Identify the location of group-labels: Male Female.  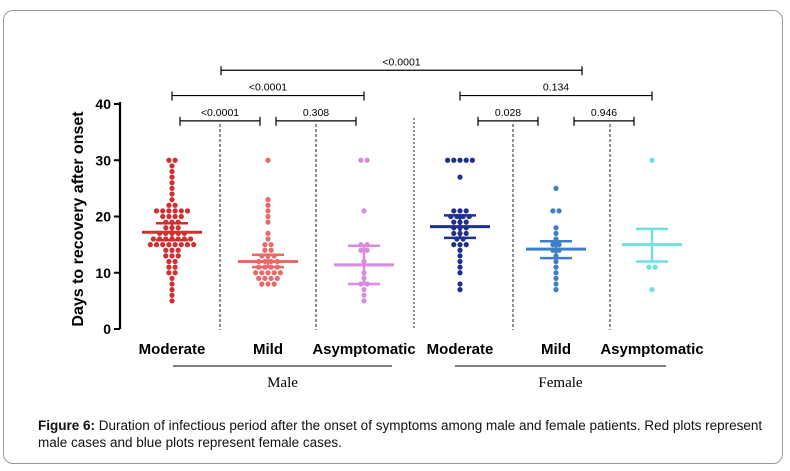
(419, 378).